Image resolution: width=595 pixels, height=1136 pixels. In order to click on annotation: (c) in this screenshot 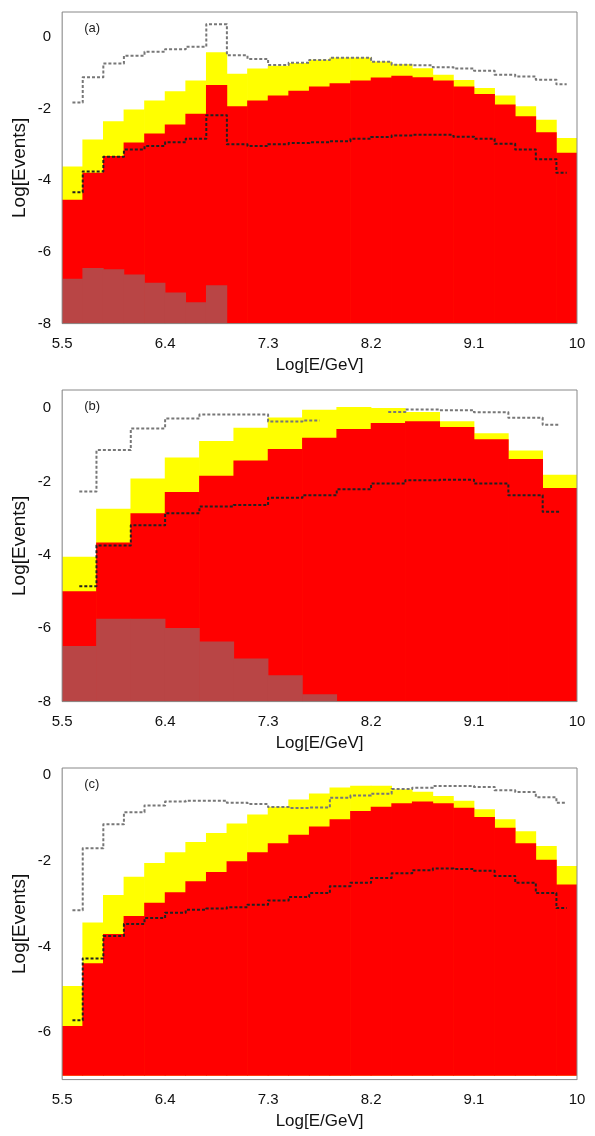, I will do `click(92, 784)`.